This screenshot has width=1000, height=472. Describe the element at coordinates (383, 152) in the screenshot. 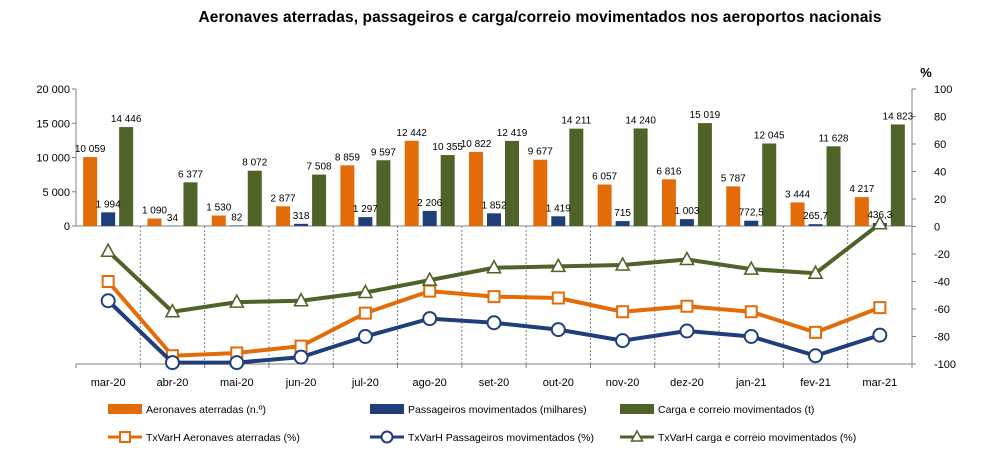

I see `bar-data-label: 9 597` at that location.